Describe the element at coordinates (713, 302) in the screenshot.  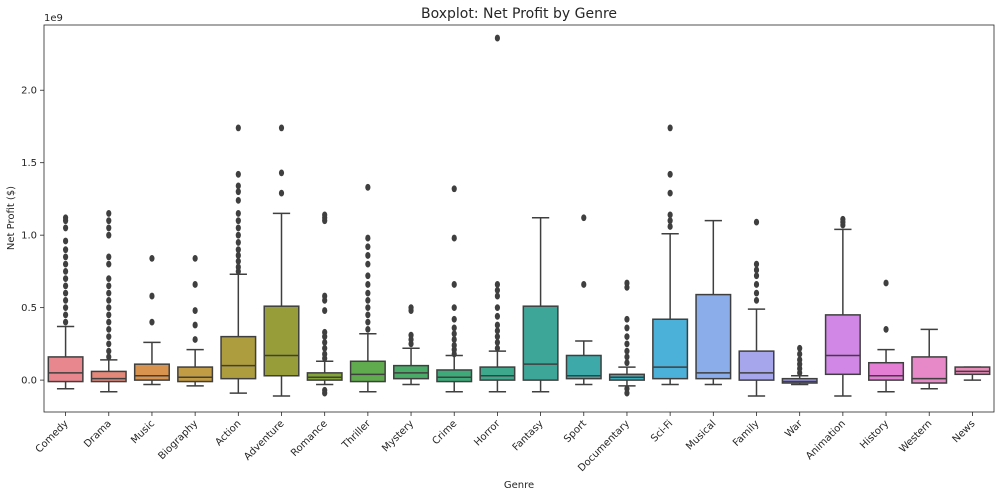
I see `box-group-musical` at that location.